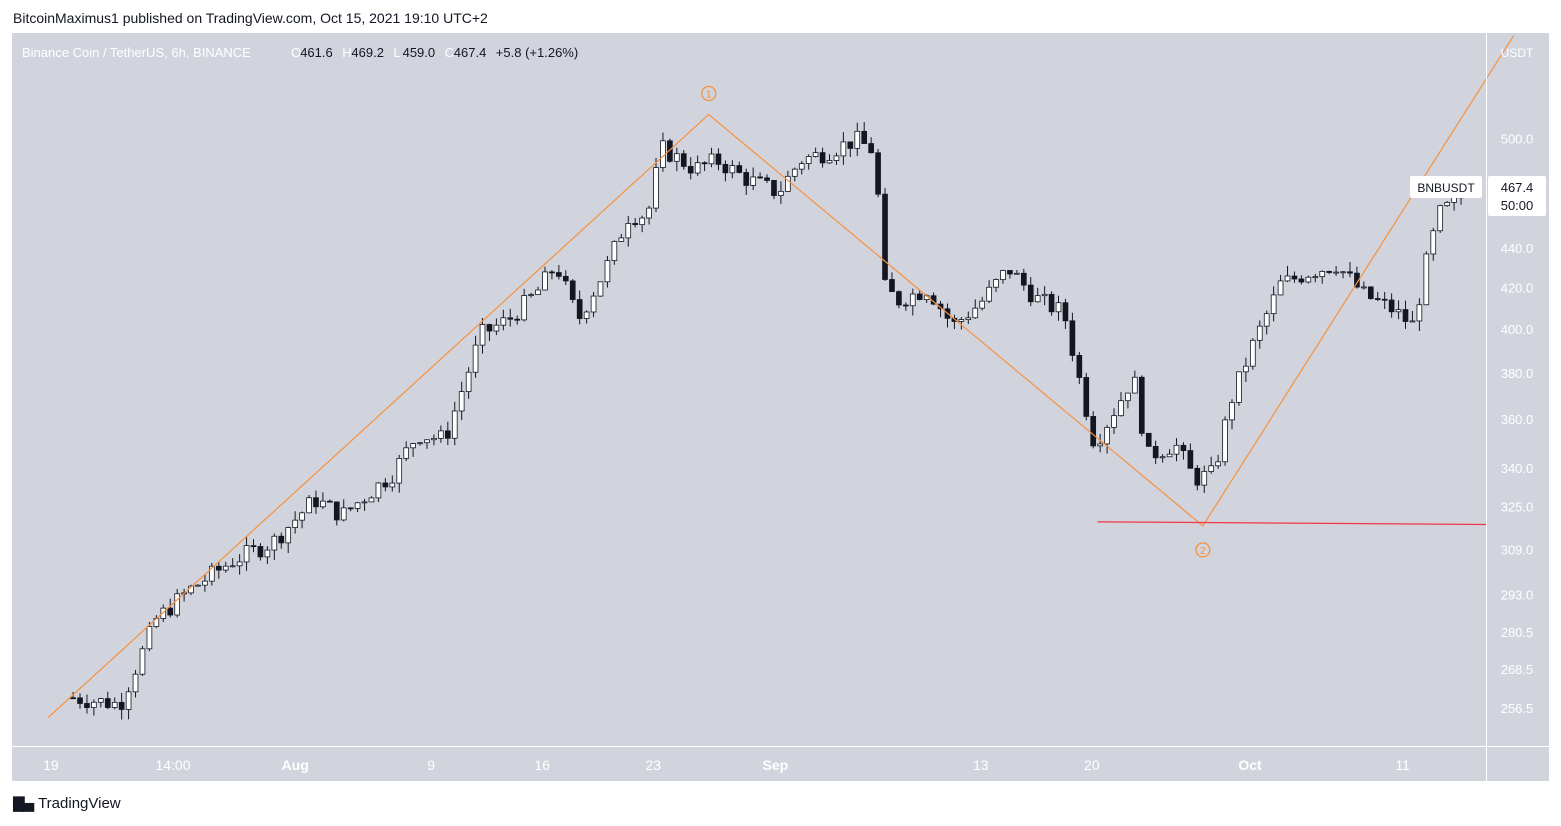 The image size is (1561, 826). What do you see at coordinates (367, 52) in the screenshot?
I see `ohlc-high-value: 469.2` at bounding box center [367, 52].